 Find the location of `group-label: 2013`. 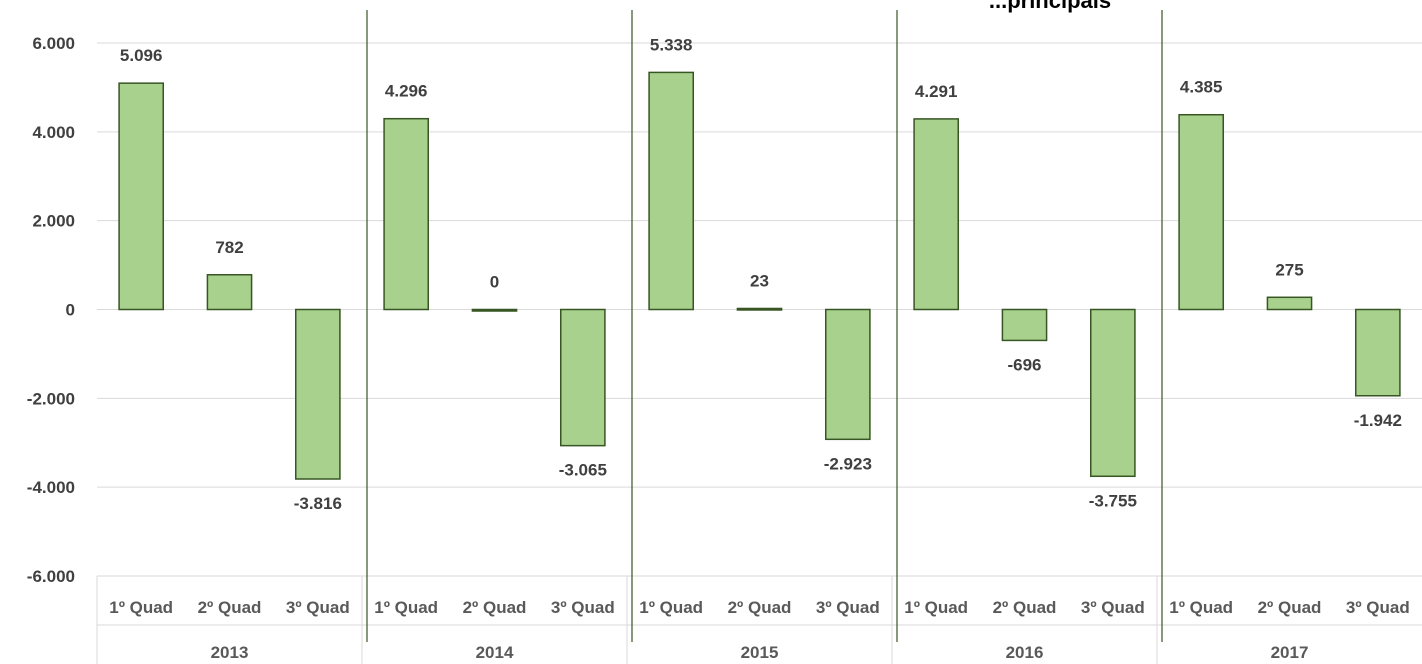

group-label: 2013 is located at coordinates (230, 652).